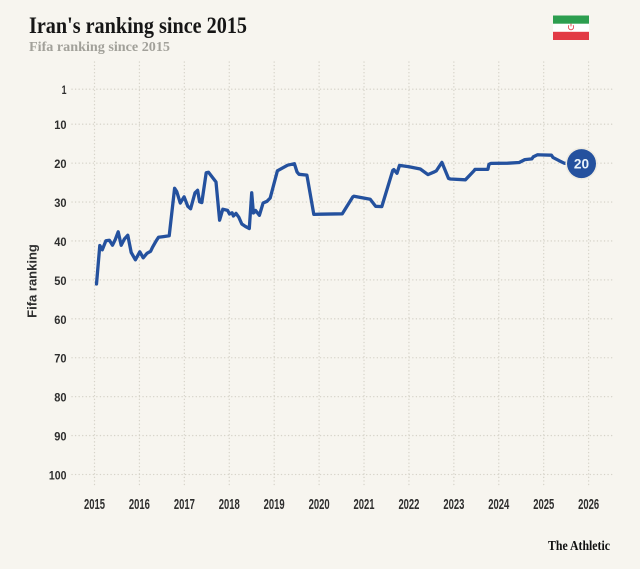 The height and width of the screenshot is (569, 640). Describe the element at coordinates (319, 505) in the screenshot. I see `svg-text: 2020` at that location.